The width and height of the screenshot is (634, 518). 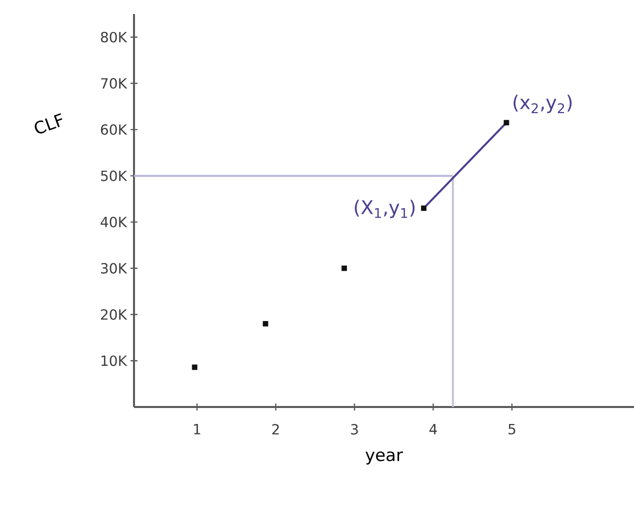 What do you see at coordinates (275, 429) in the screenshot?
I see `x-tick-label: 2` at bounding box center [275, 429].